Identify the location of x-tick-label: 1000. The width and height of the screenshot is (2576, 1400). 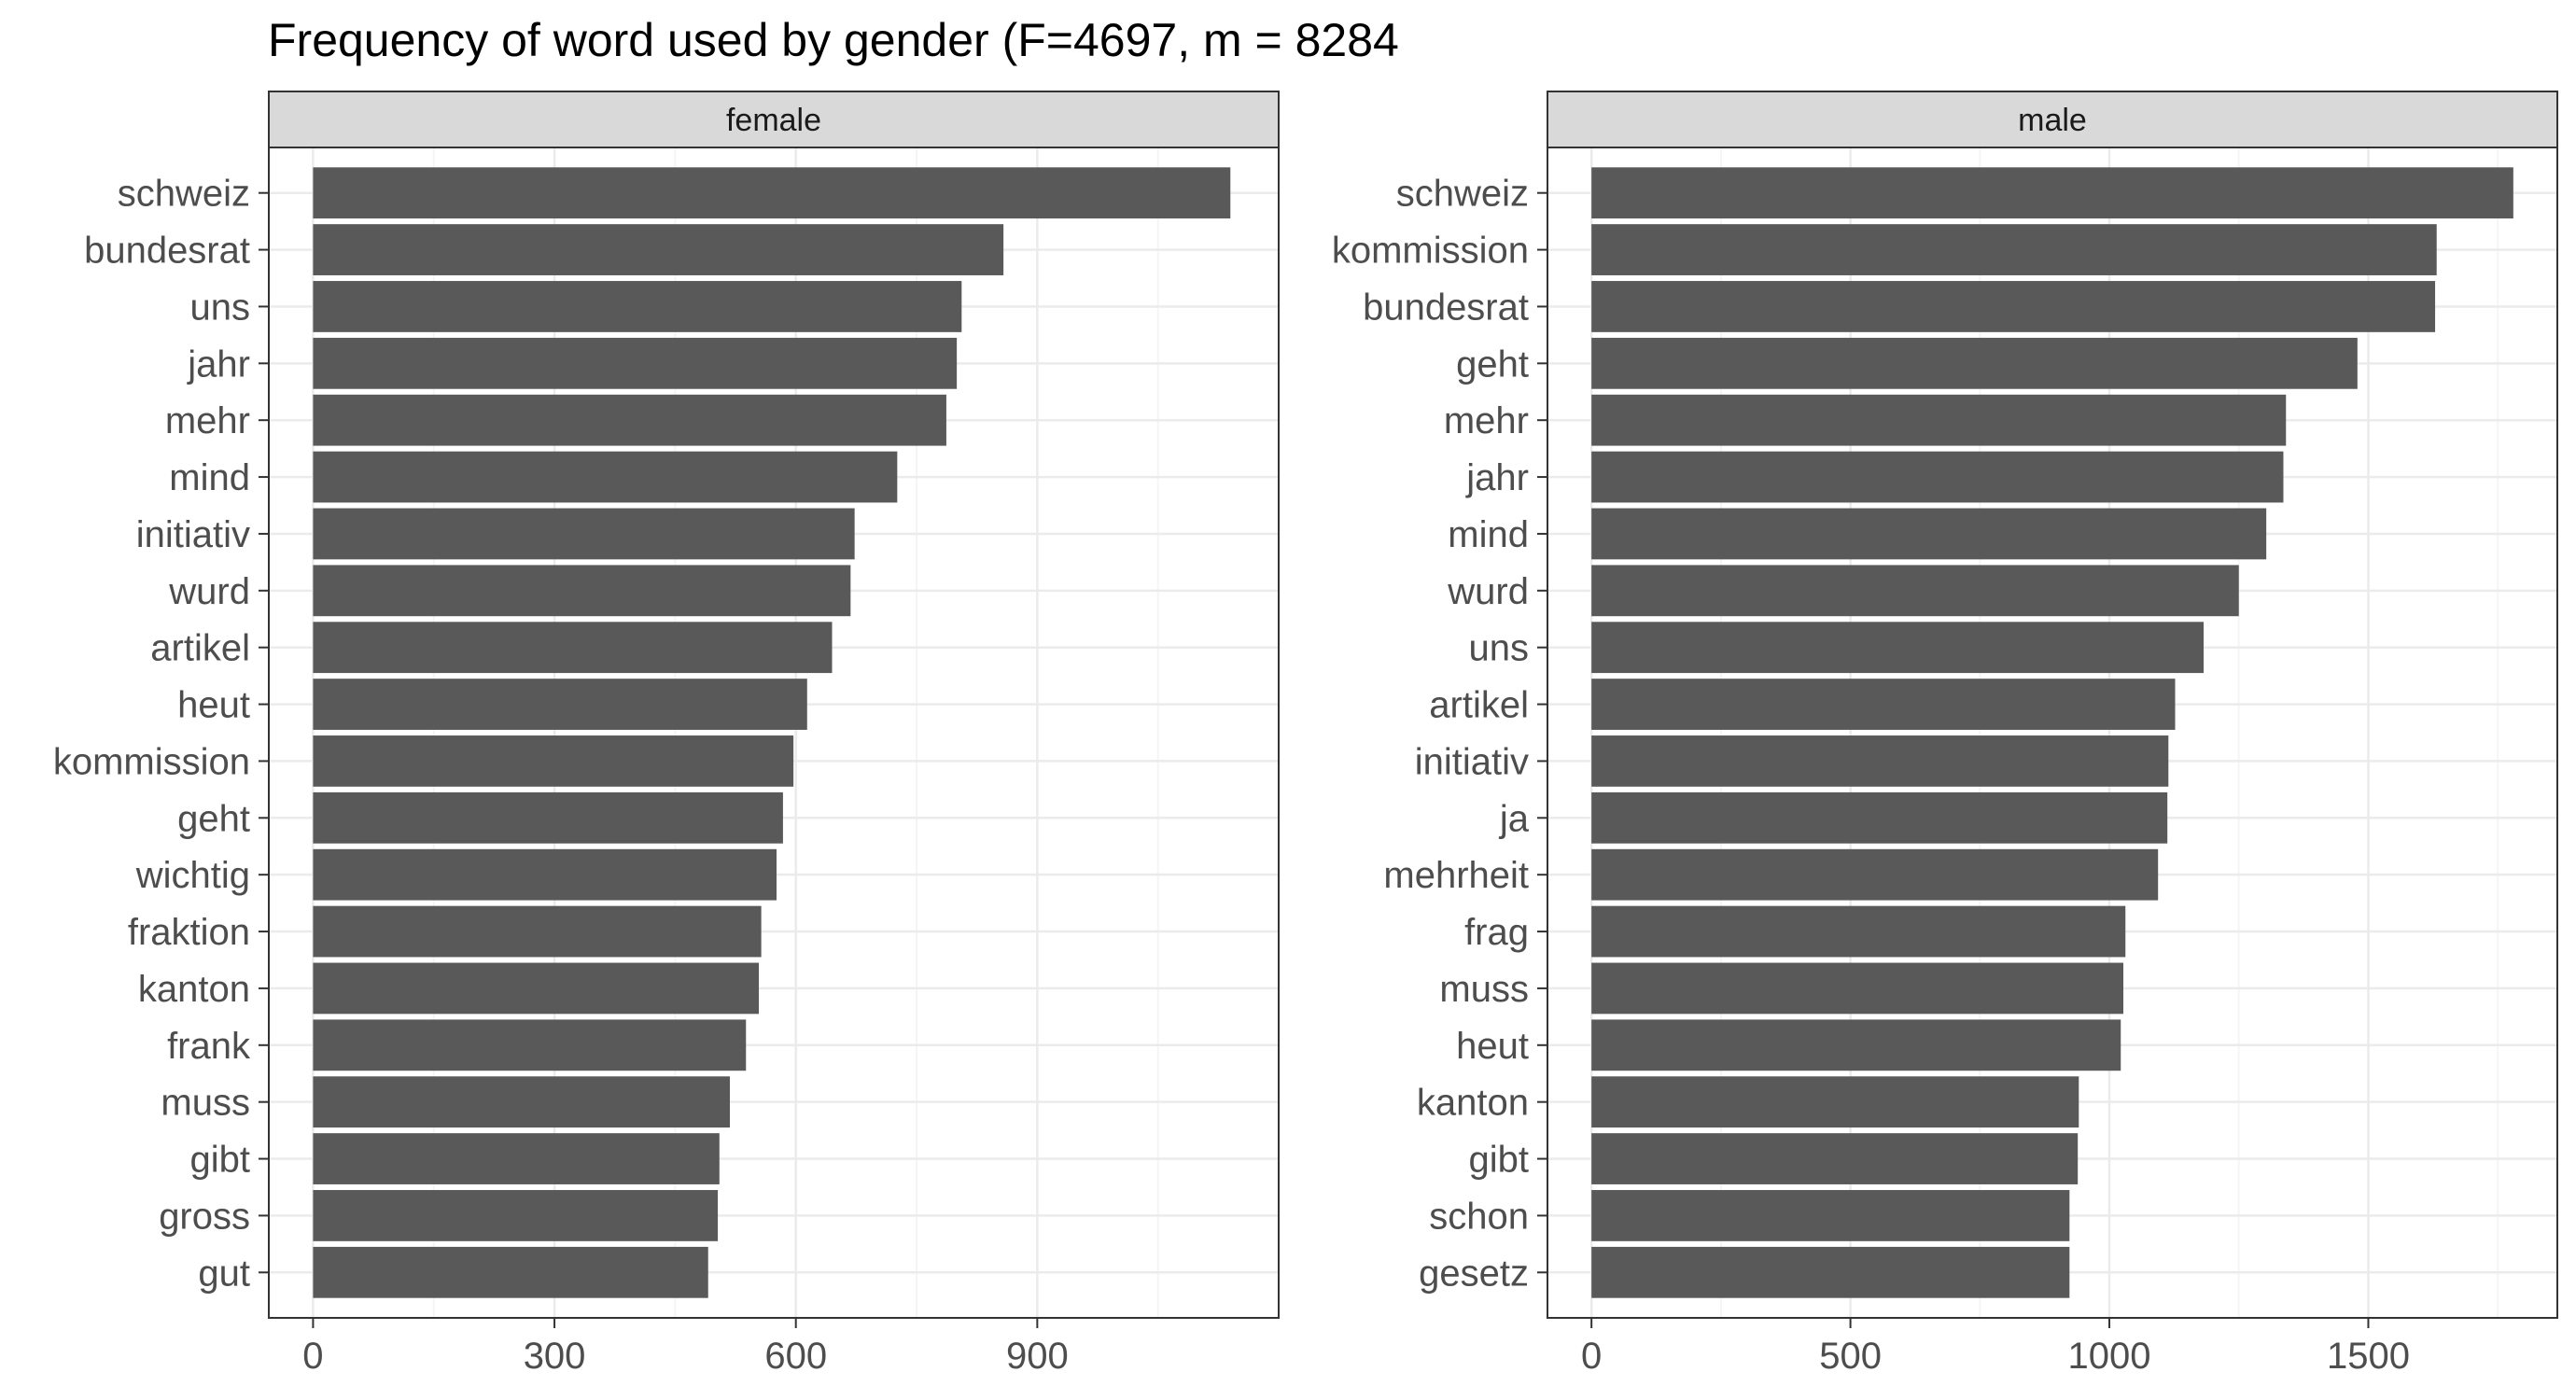
(2109, 1356).